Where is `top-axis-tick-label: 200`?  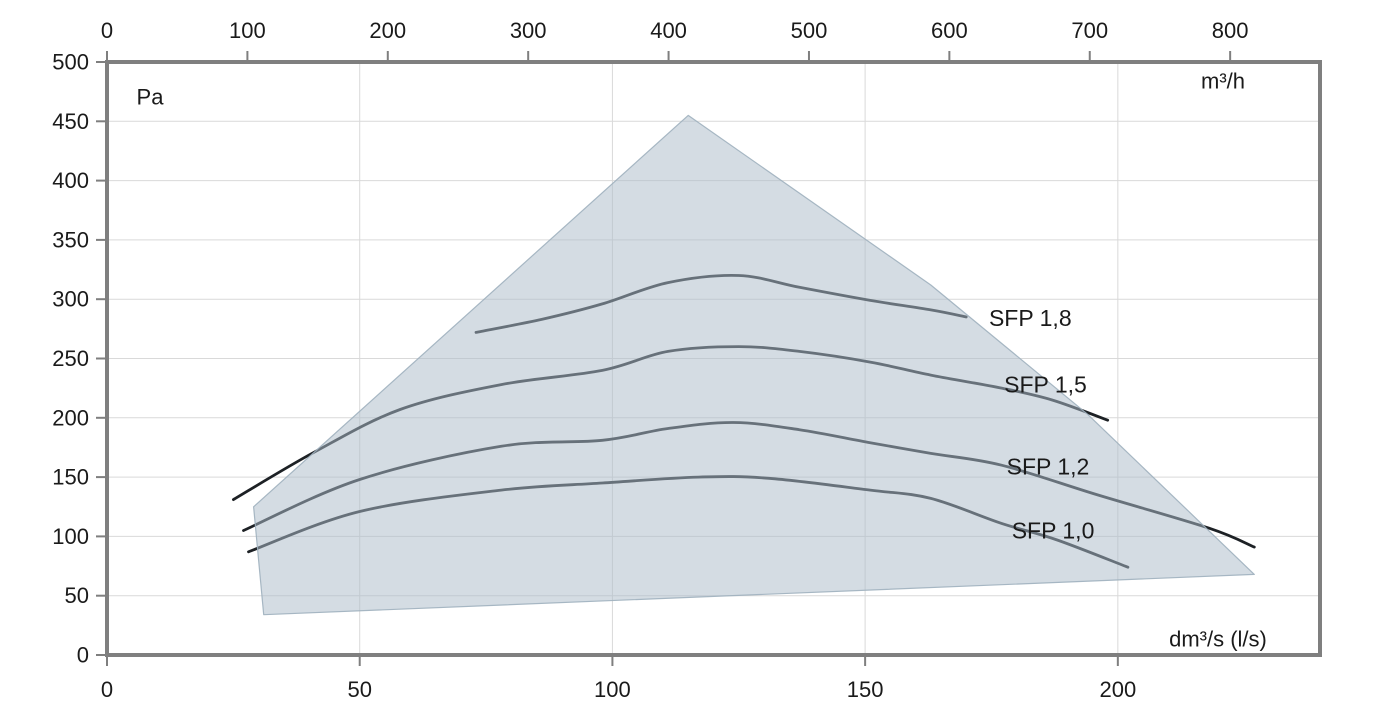
top-axis-tick-label: 200 is located at coordinates (387, 30).